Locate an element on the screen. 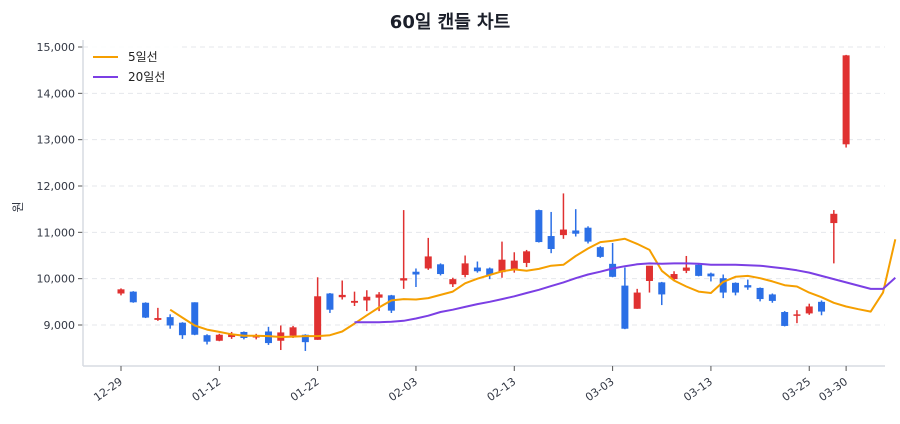 The image size is (900, 424). y-tick-label: 14,000 is located at coordinates (56, 93).